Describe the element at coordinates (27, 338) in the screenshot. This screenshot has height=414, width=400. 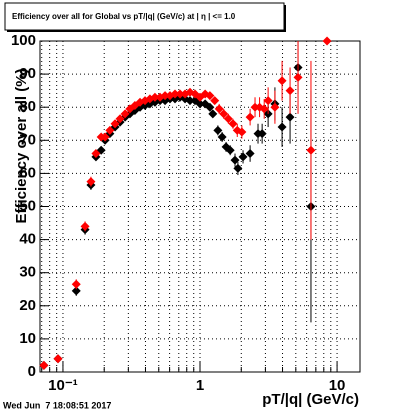
I see `y-tick-label: 10` at that location.